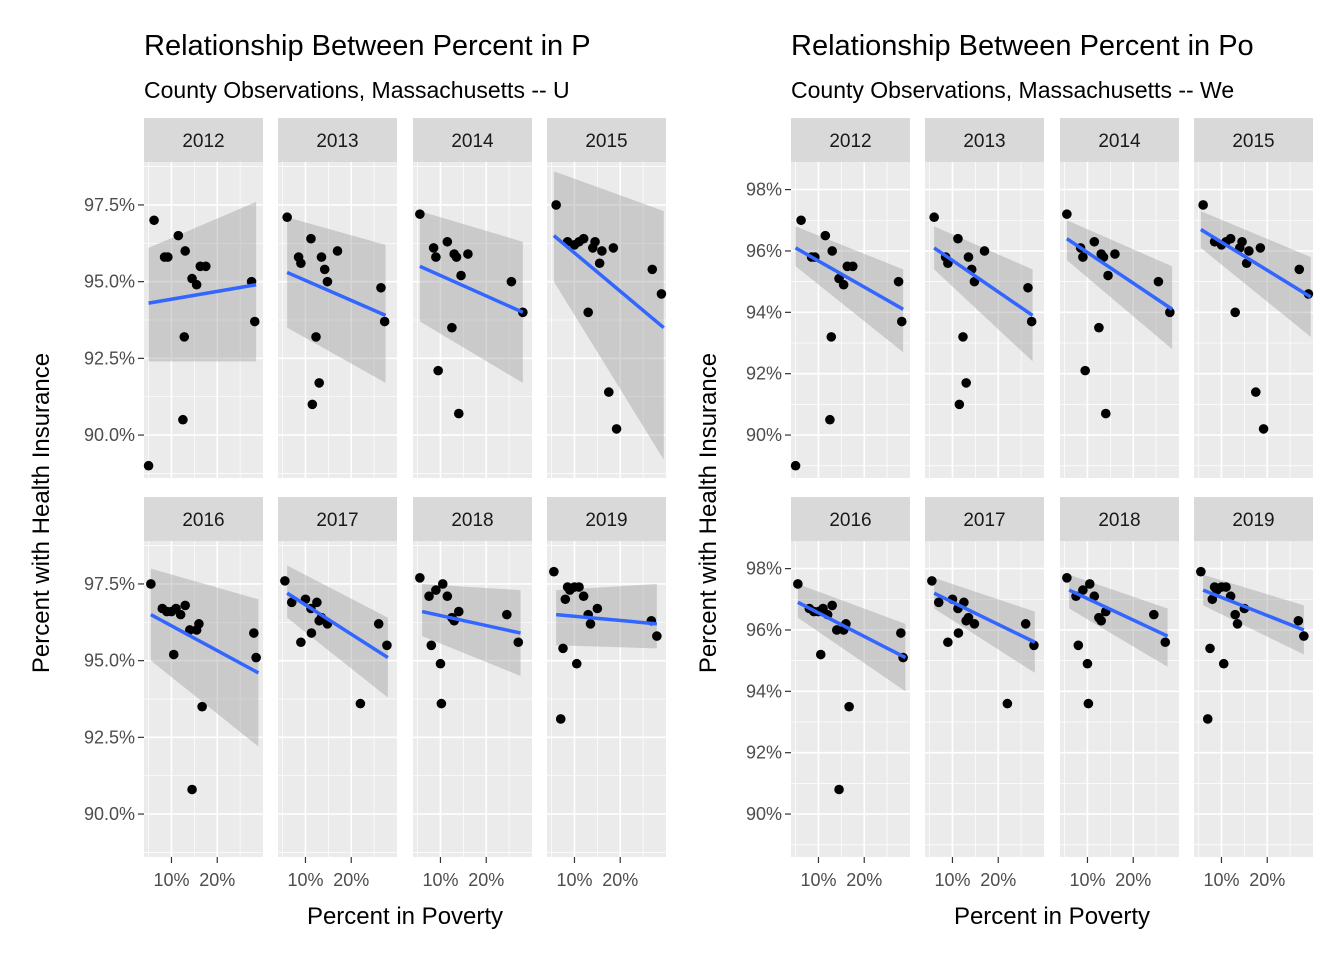 Image resolution: width=1344 pixels, height=965 pixels. I want to click on y-tick-label: 90%, so click(764, 435).